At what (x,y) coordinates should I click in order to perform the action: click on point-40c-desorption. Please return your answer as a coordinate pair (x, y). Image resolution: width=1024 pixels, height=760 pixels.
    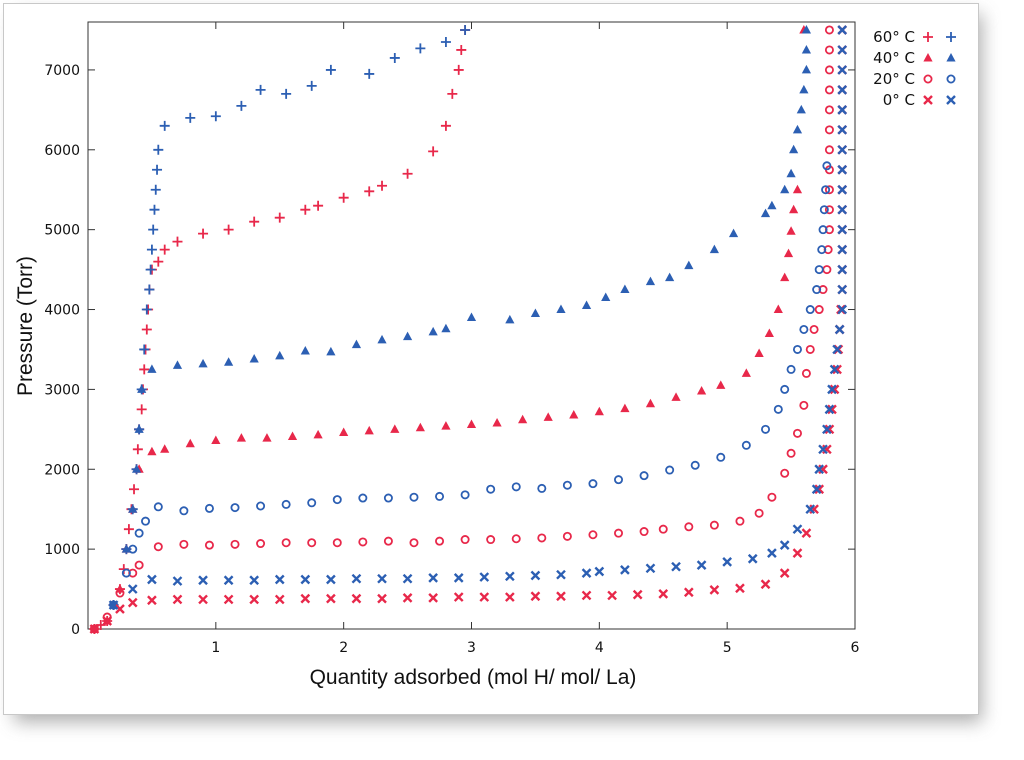
    Looking at the image, I should click on (772, 205).